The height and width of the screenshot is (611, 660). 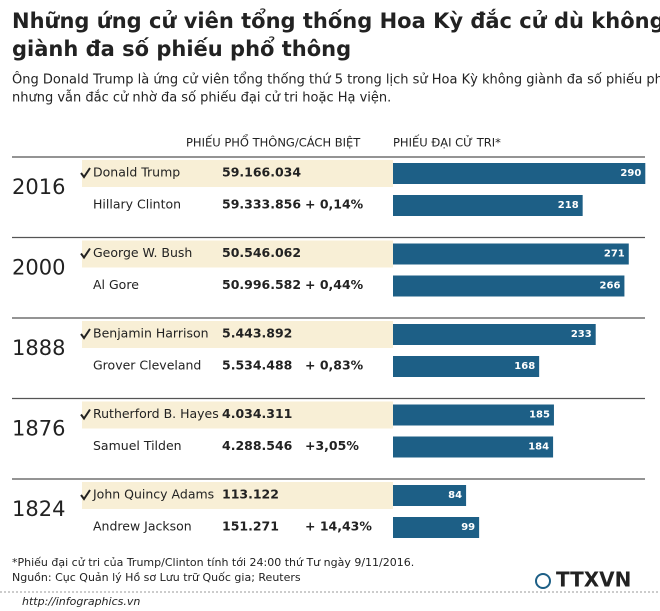 I want to click on candidate-name: Rutherford B. Hayes, so click(x=156, y=413).